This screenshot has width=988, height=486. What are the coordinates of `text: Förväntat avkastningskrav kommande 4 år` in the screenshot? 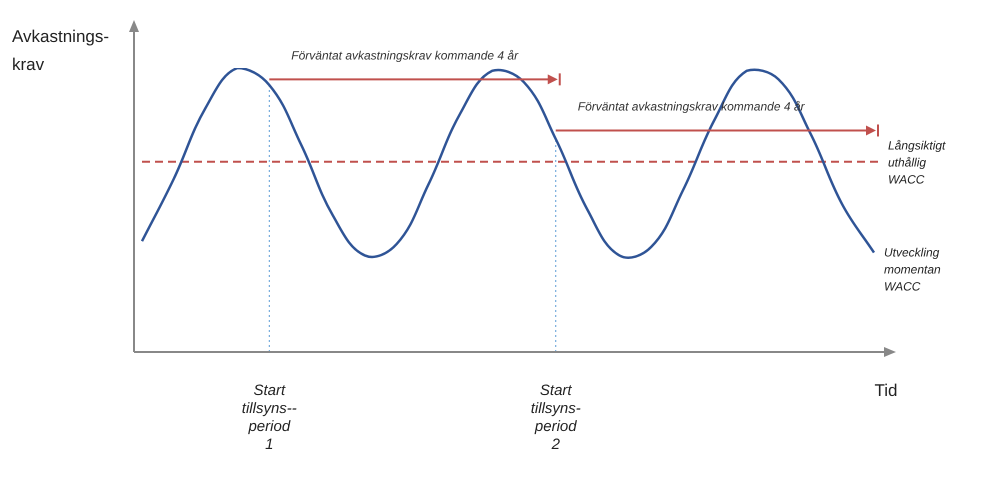 It's located at (405, 55).